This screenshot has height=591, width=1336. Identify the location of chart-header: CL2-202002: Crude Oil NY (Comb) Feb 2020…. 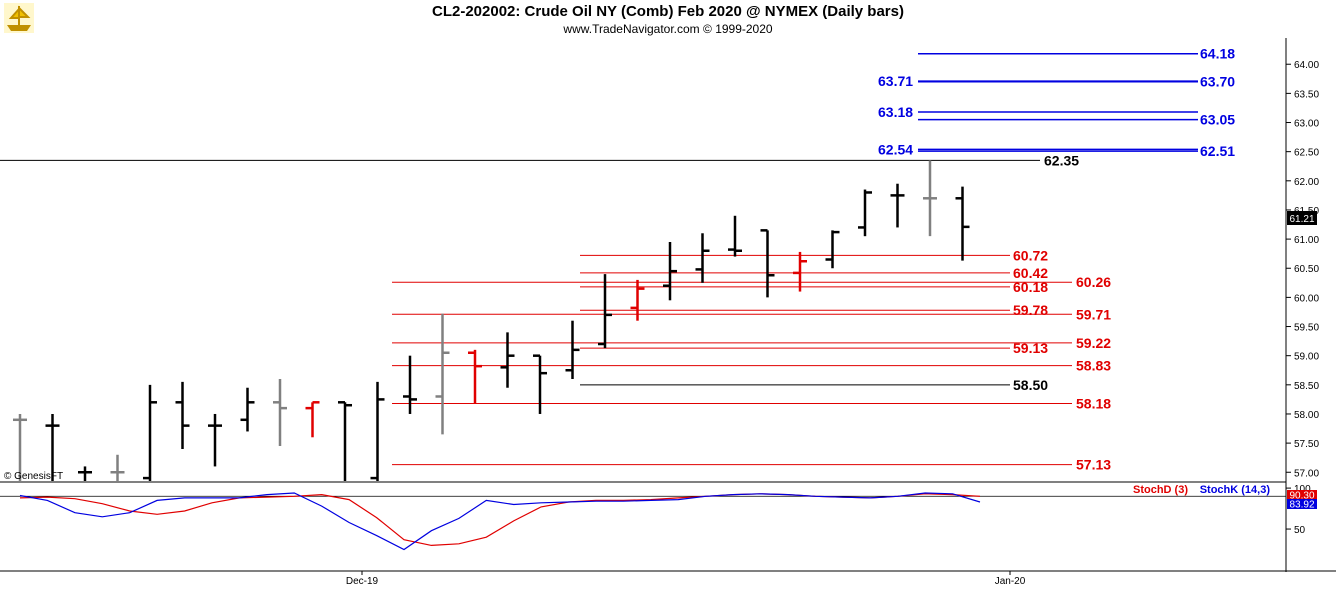
(668, 19).